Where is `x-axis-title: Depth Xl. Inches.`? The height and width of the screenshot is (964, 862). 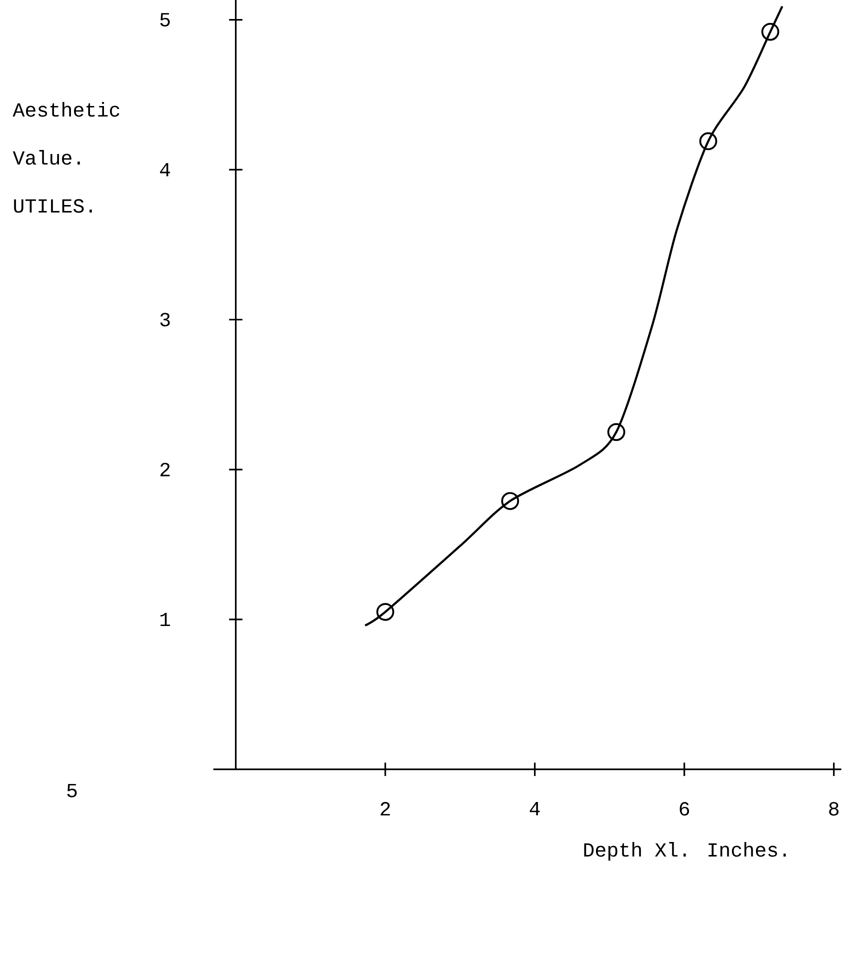 x-axis-title: Depth Xl. Inches. is located at coordinates (685, 851).